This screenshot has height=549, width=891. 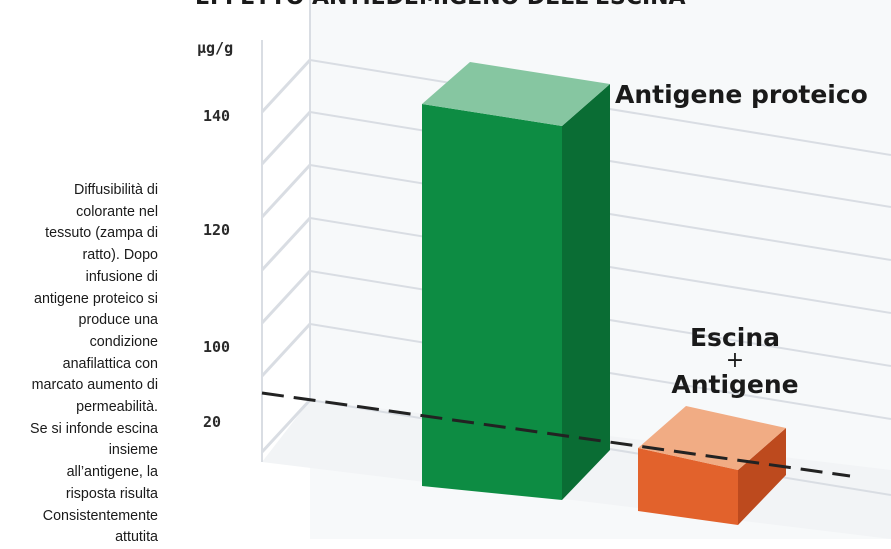 I want to click on bar-escina-antigene, so click(x=712, y=465).